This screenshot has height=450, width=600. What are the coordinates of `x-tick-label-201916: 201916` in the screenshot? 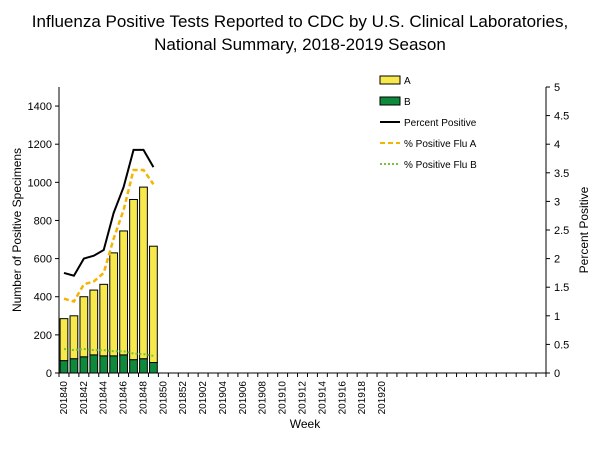 It's located at (342, 398).